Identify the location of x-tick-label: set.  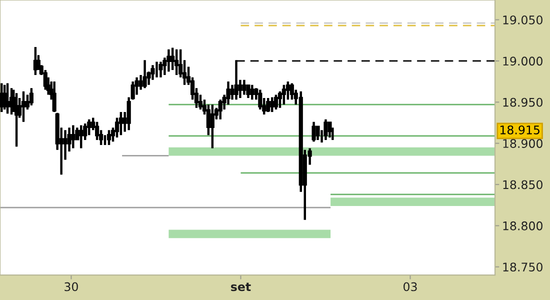
(241, 287).